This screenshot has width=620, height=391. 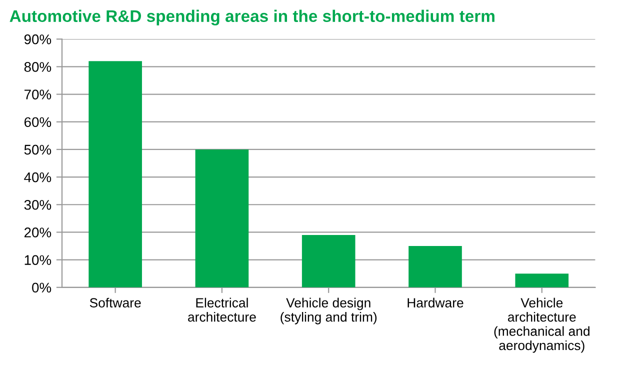 I want to click on x-tick-label: Hardware, so click(x=436, y=303).